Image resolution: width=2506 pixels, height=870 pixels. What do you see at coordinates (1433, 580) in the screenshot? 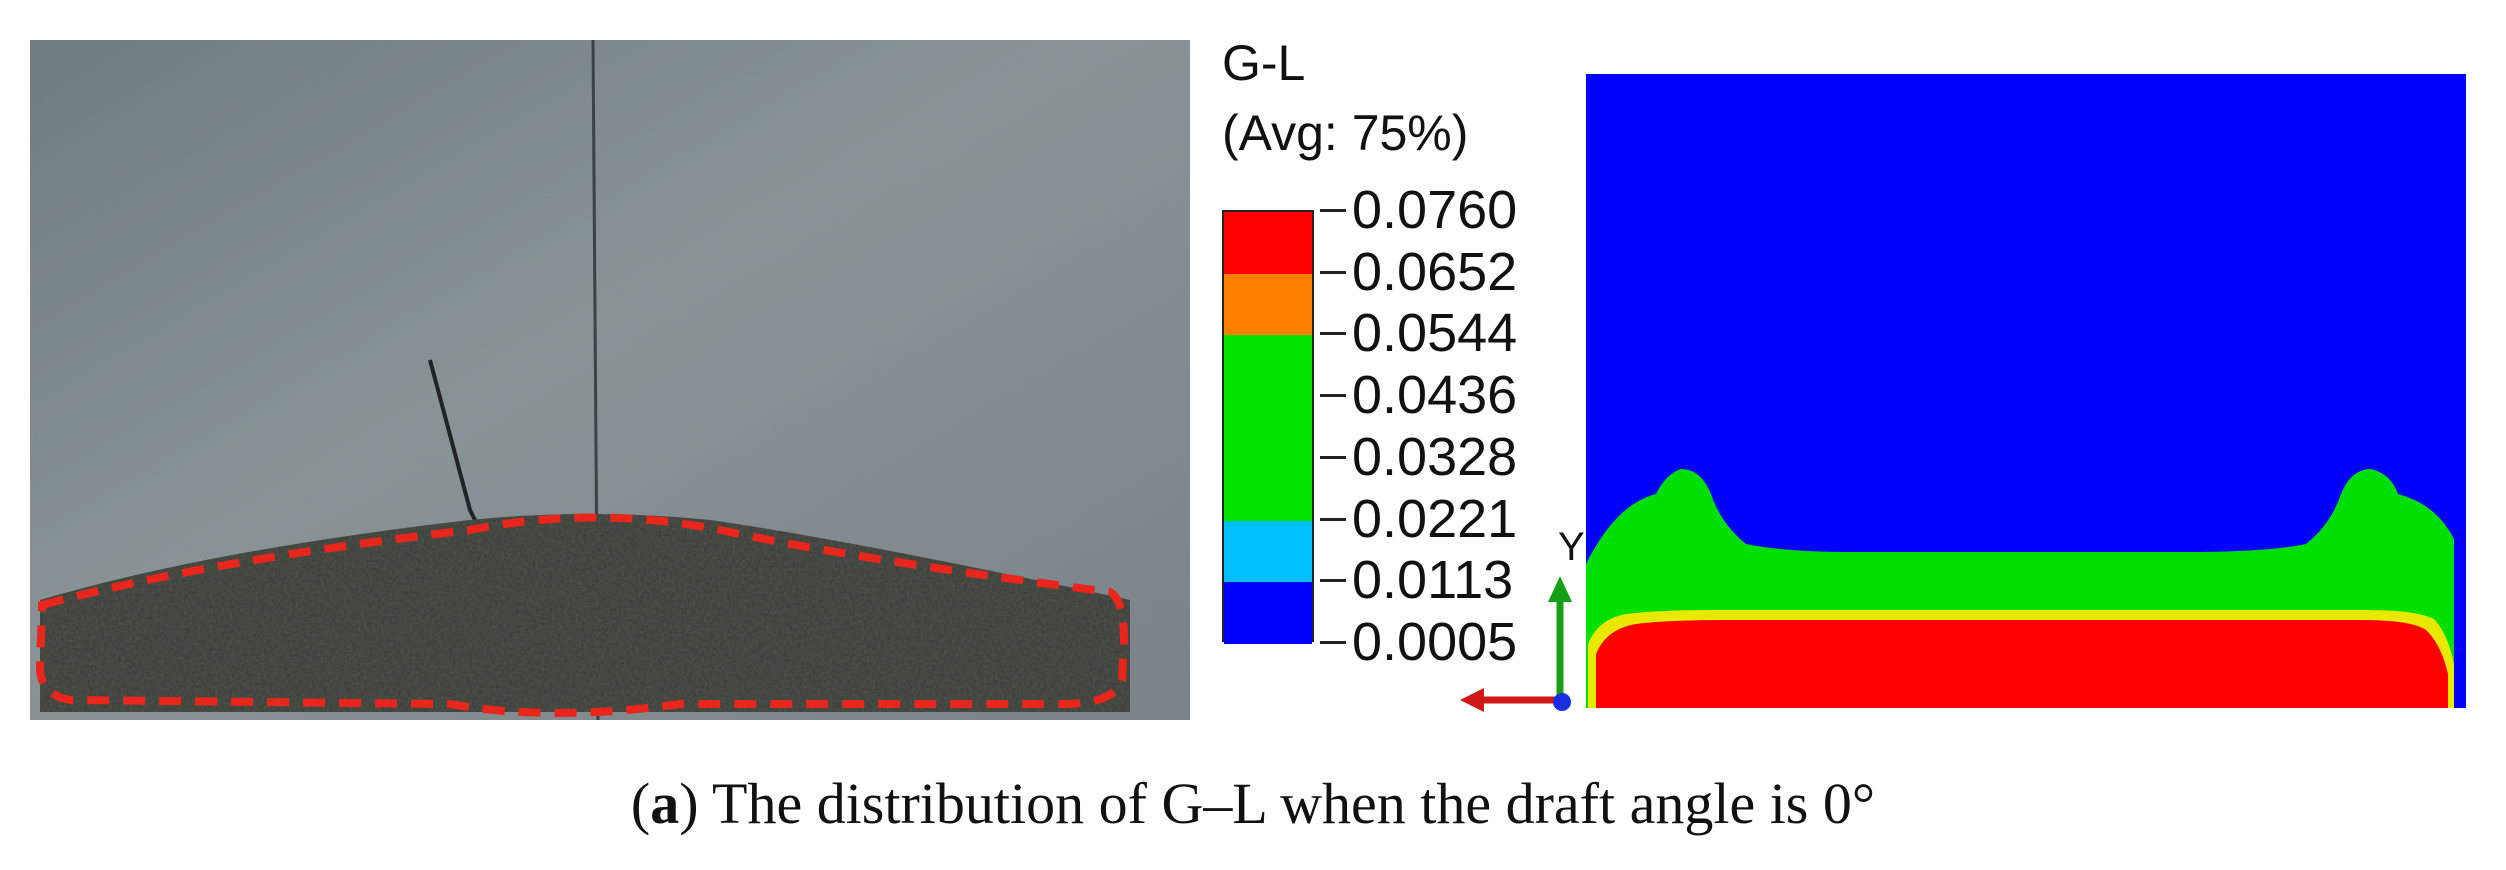
I see `legend-tick-label: 0.0113` at bounding box center [1433, 580].